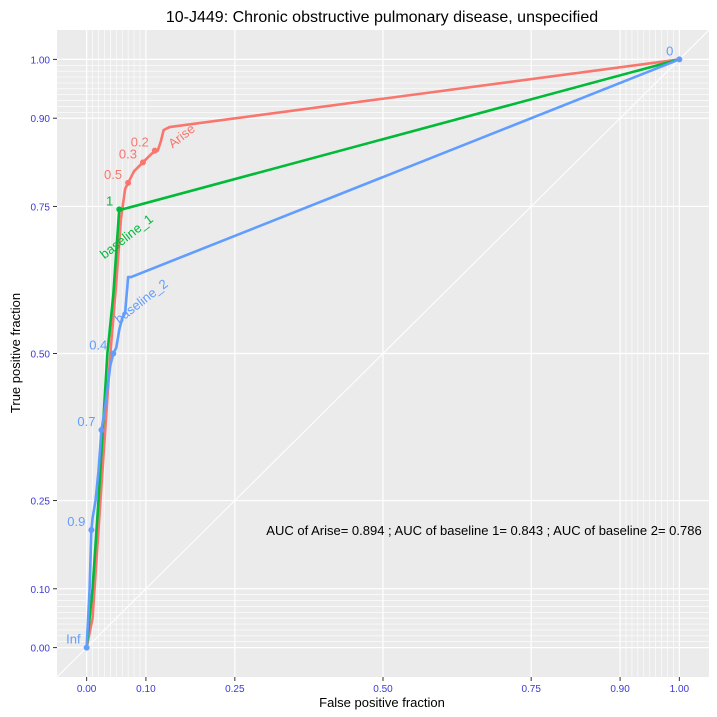 This screenshot has width=717, height=717. Describe the element at coordinates (383, 689) in the screenshot. I see `x-tick-label: 0.50` at that location.